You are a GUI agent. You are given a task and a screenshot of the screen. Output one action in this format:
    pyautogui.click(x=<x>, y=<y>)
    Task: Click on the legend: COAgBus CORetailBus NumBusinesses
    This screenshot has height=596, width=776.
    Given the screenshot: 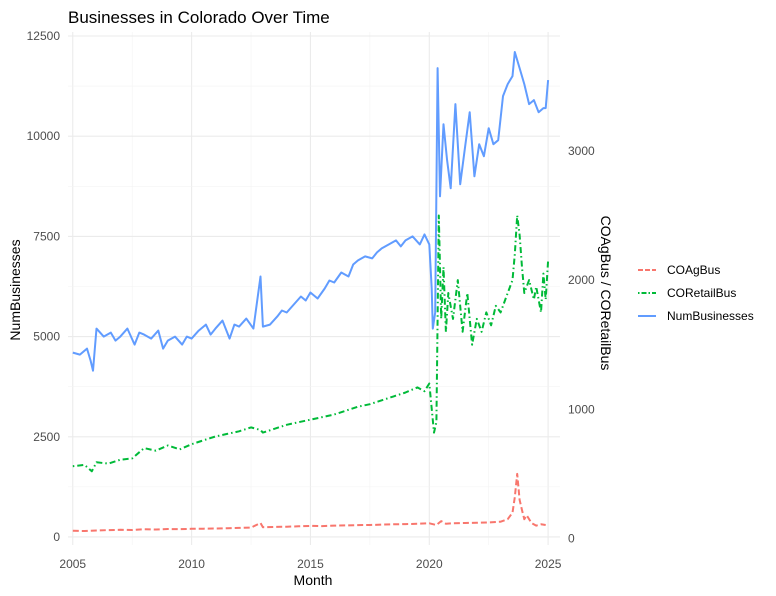 What is the action you would take?
    pyautogui.click(x=696, y=293)
    